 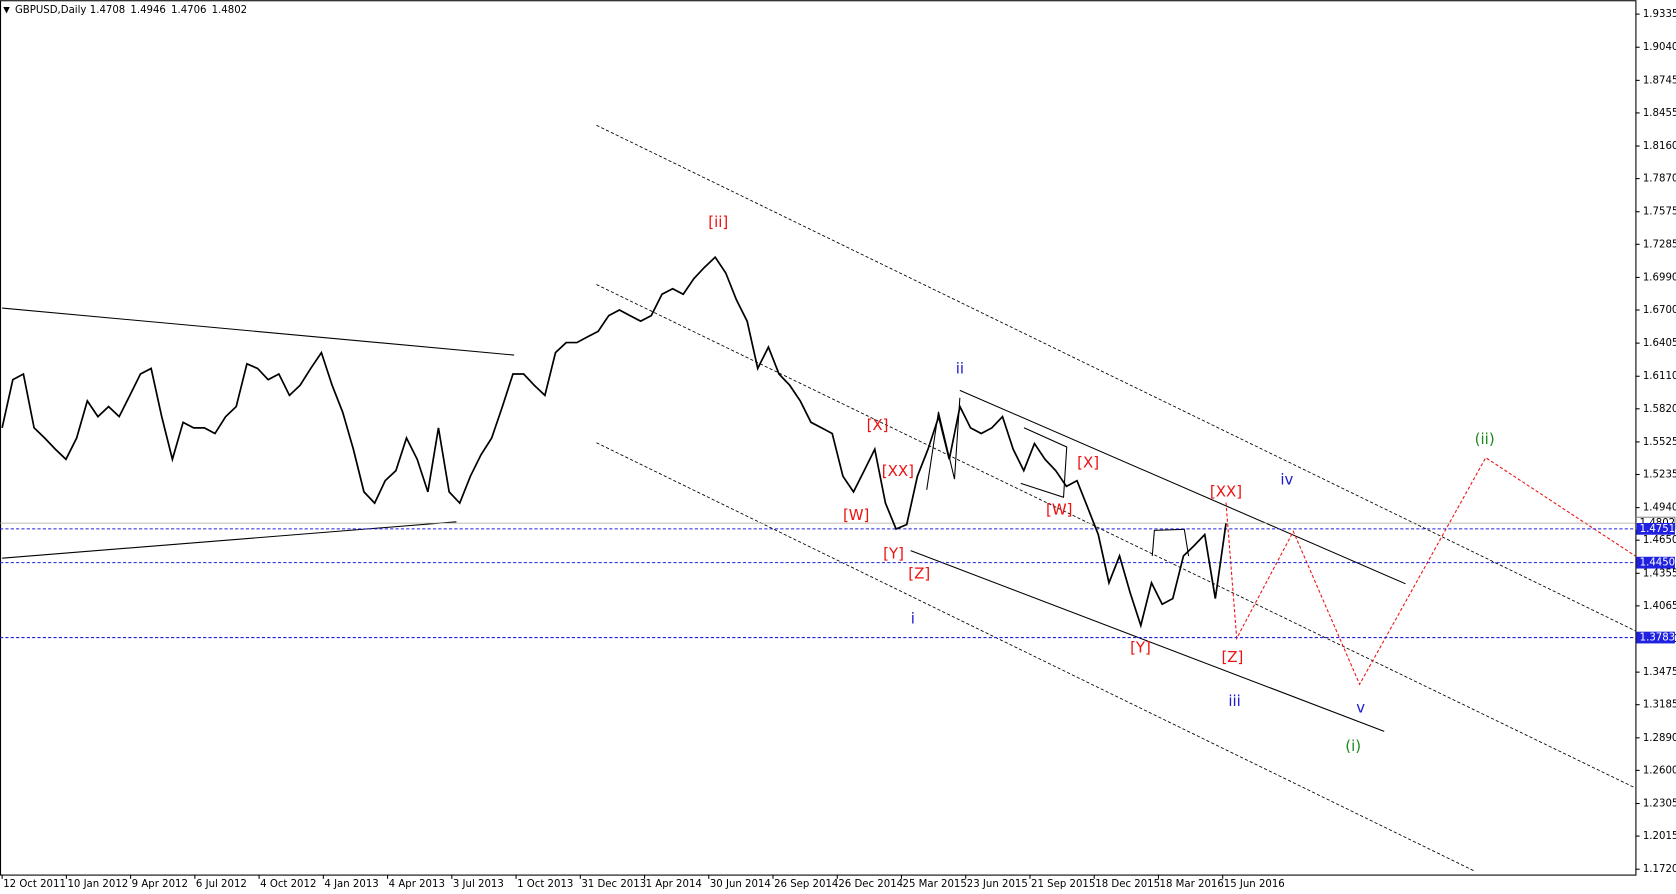 What do you see at coordinates (478, 884) in the screenshot?
I see `x-tick-label: 3 Jul 2013` at bounding box center [478, 884].